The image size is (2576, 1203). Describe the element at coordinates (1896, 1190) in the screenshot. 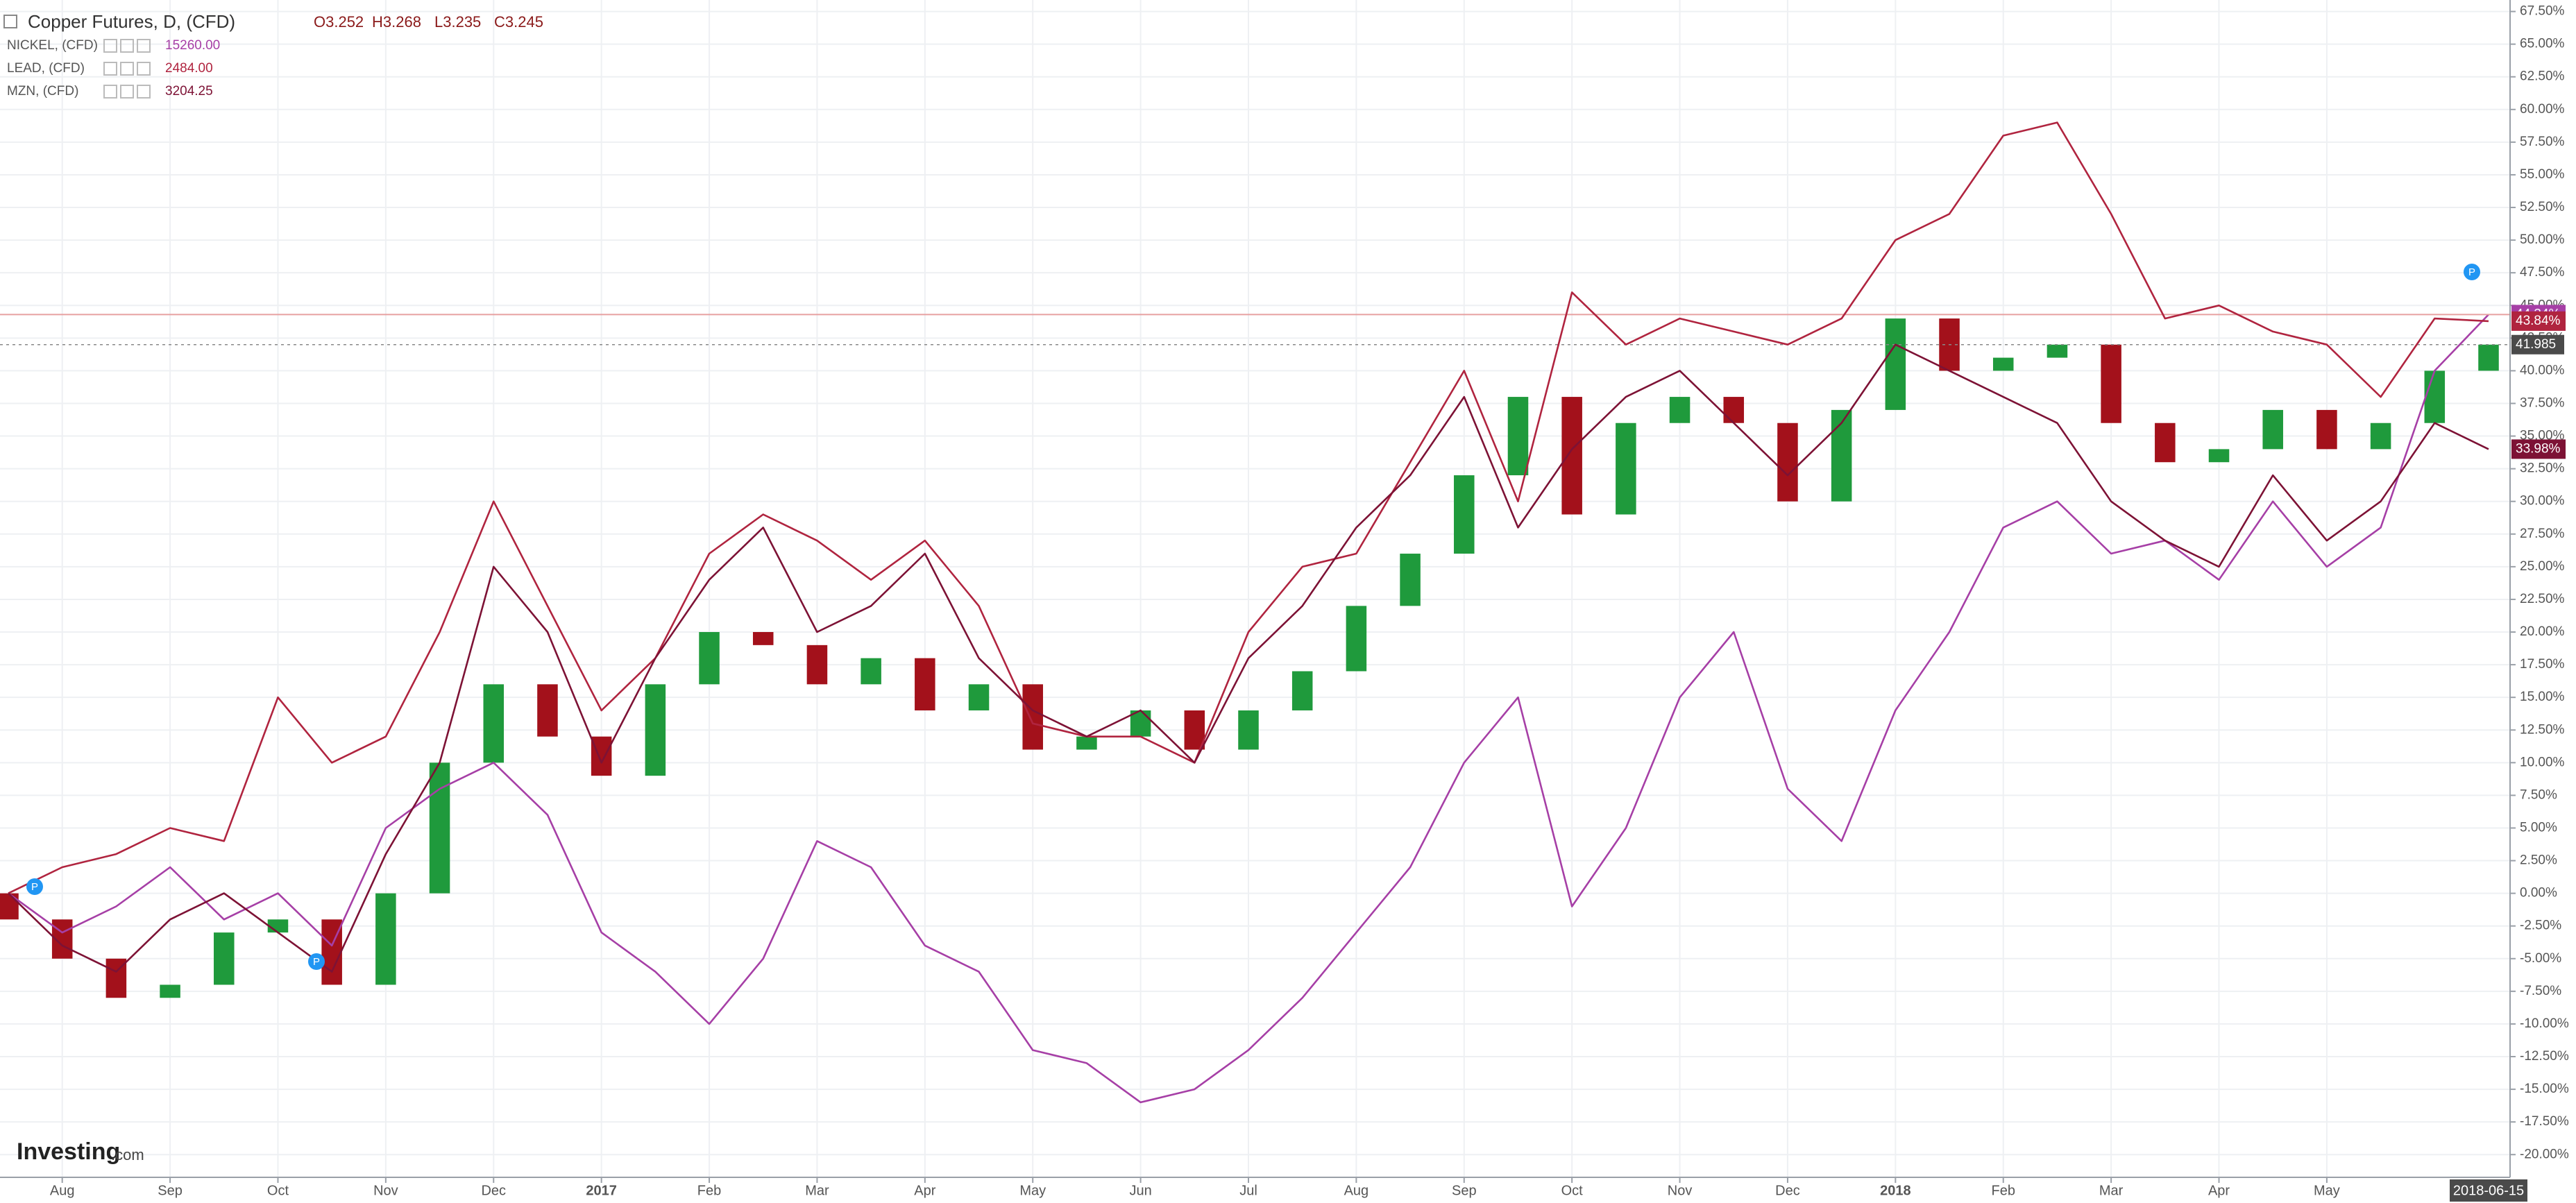

I see `x-tick-label: 2018` at that location.